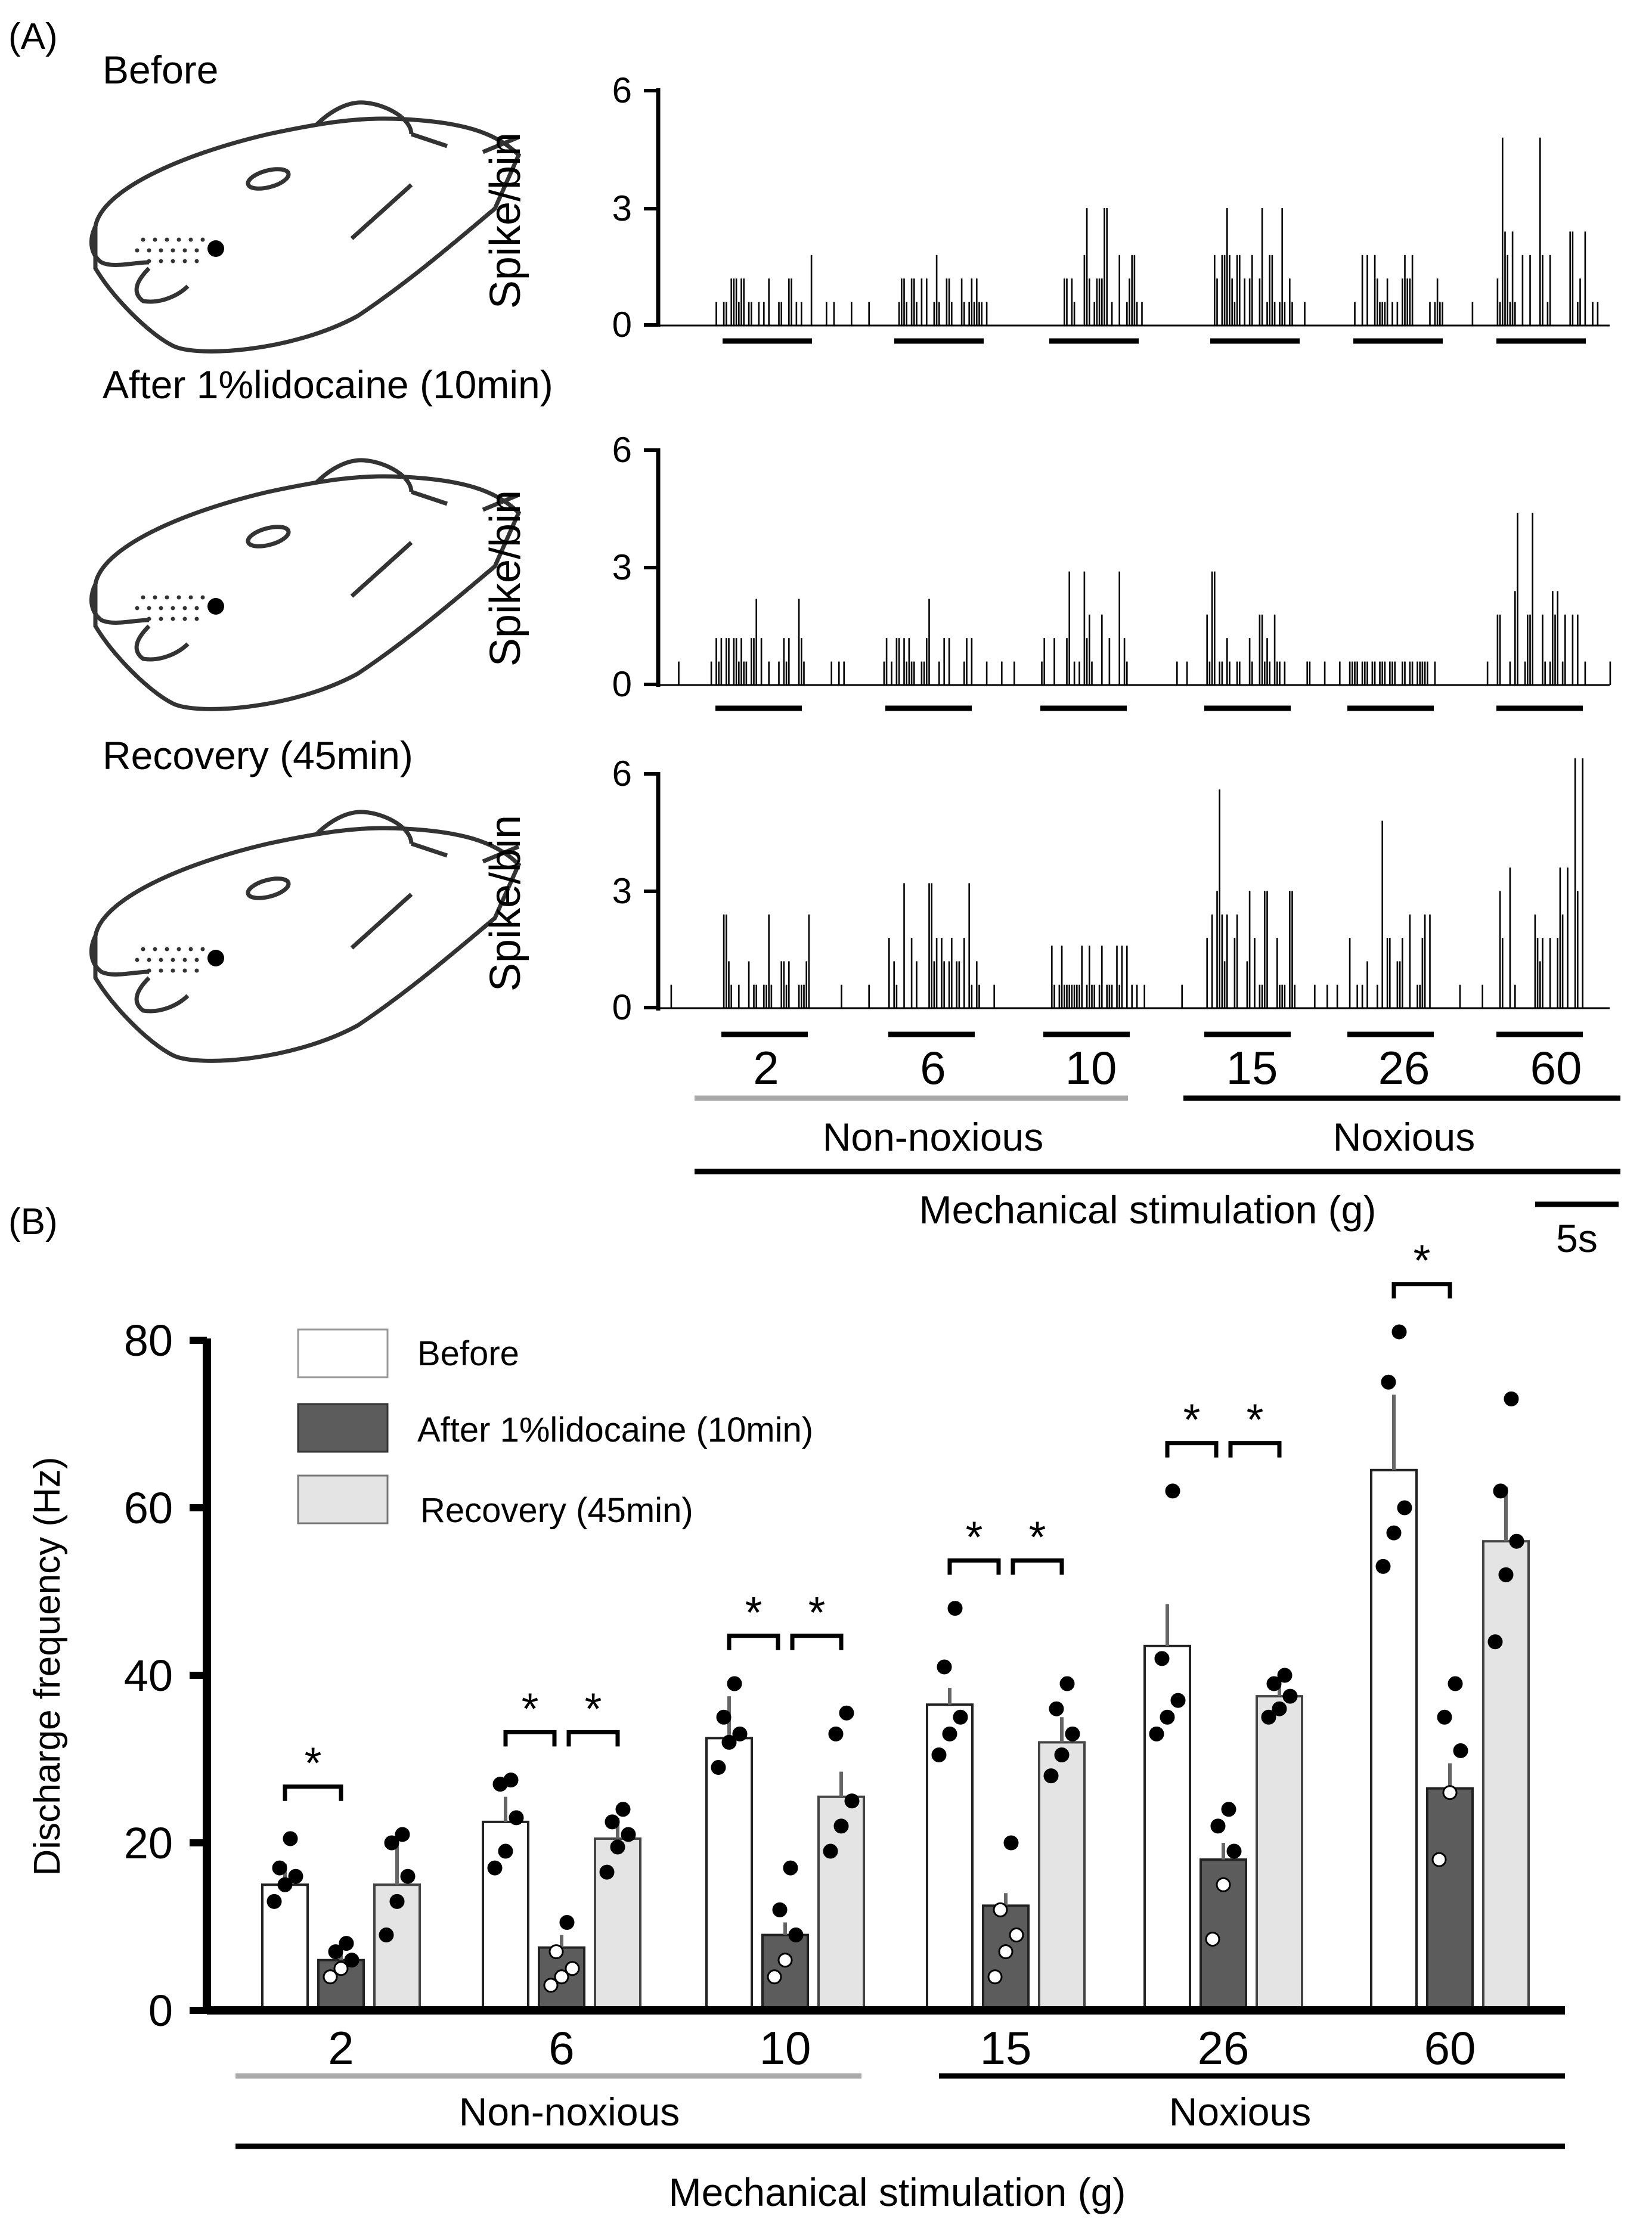 This screenshot has height=2225, width=1652. What do you see at coordinates (1037, 1566) in the screenshot?
I see `significance-bracket` at bounding box center [1037, 1566].